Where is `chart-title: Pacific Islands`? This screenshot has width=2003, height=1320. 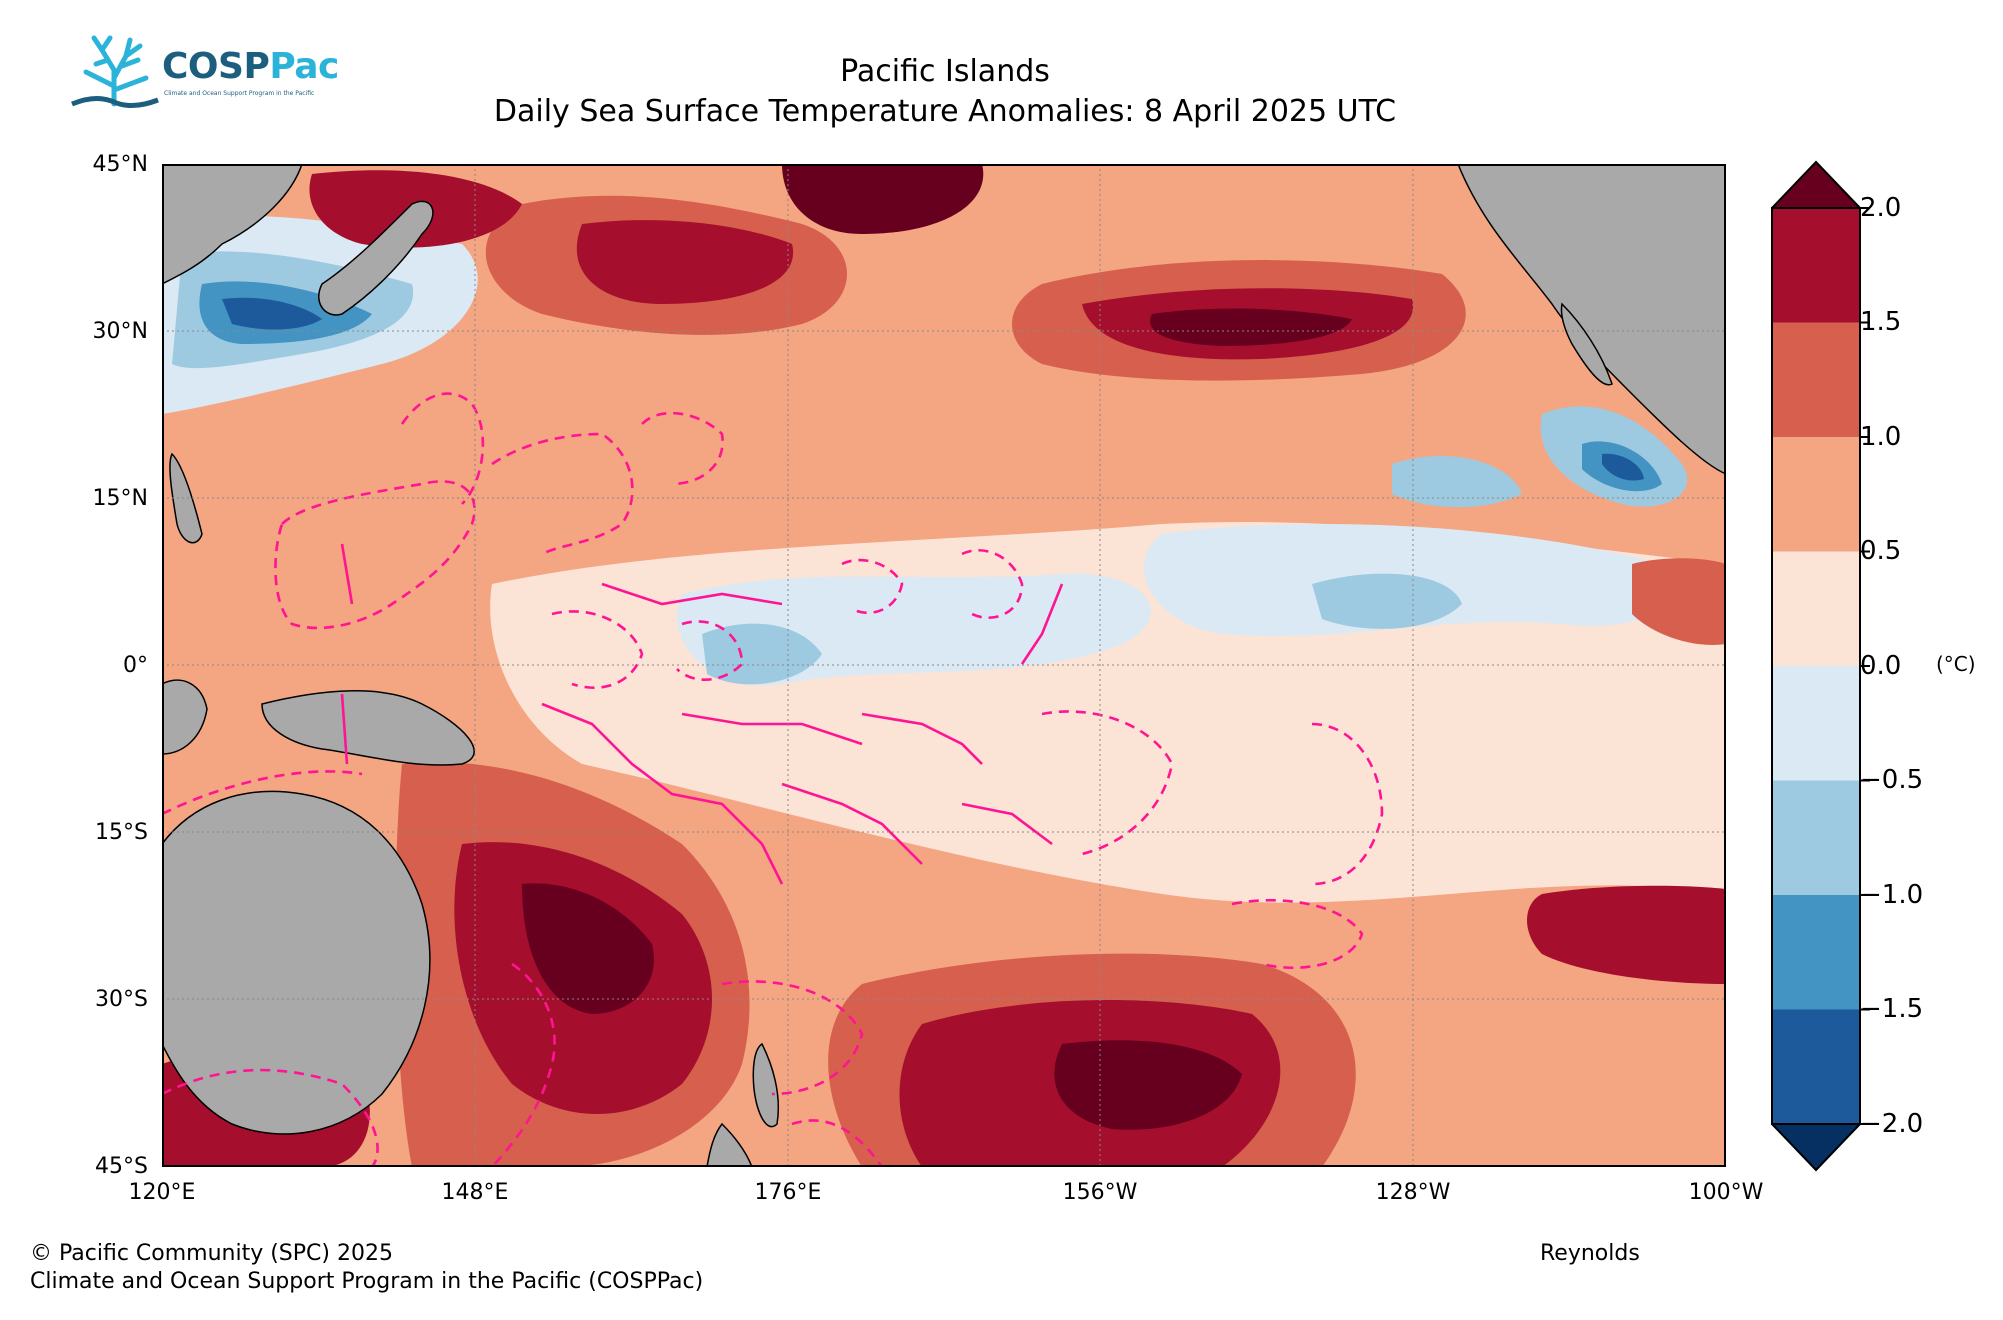 chart-title: Pacific Islands is located at coordinates (945, 71).